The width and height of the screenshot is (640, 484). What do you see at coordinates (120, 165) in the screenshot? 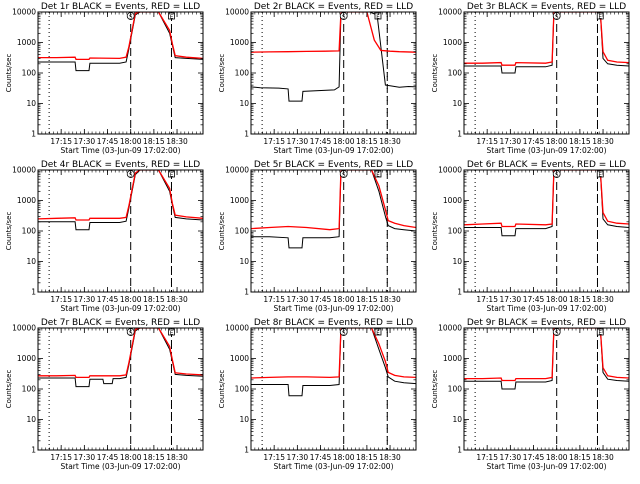
I see `plot-title: Det 4r BLACK = Events, RED = LLD` at bounding box center [120, 165].